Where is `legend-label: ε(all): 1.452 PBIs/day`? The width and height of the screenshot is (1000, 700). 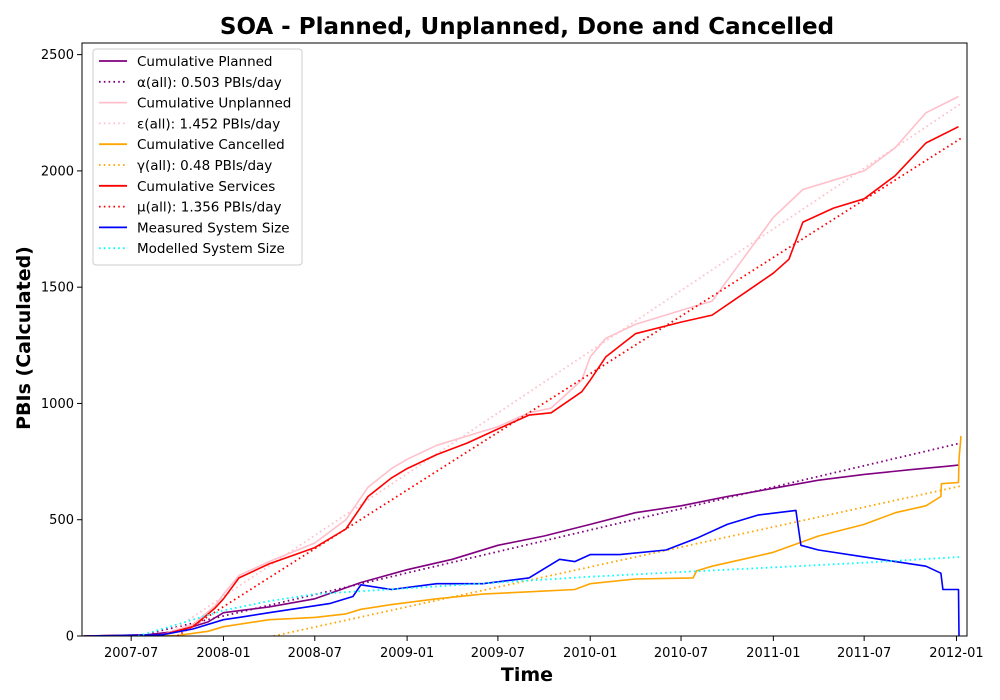
legend-label: ε(all): 1.452 PBIs/day is located at coordinates (208, 124).